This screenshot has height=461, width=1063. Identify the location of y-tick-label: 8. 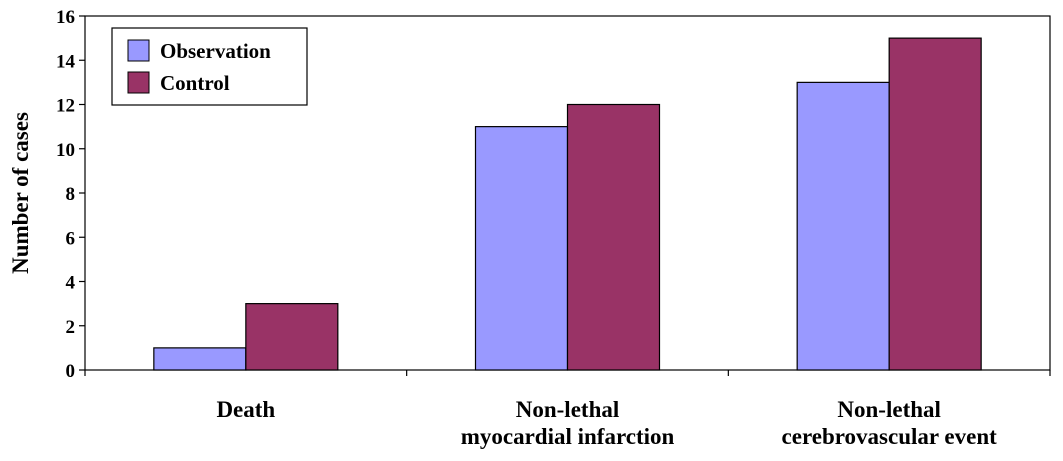
(71, 194).